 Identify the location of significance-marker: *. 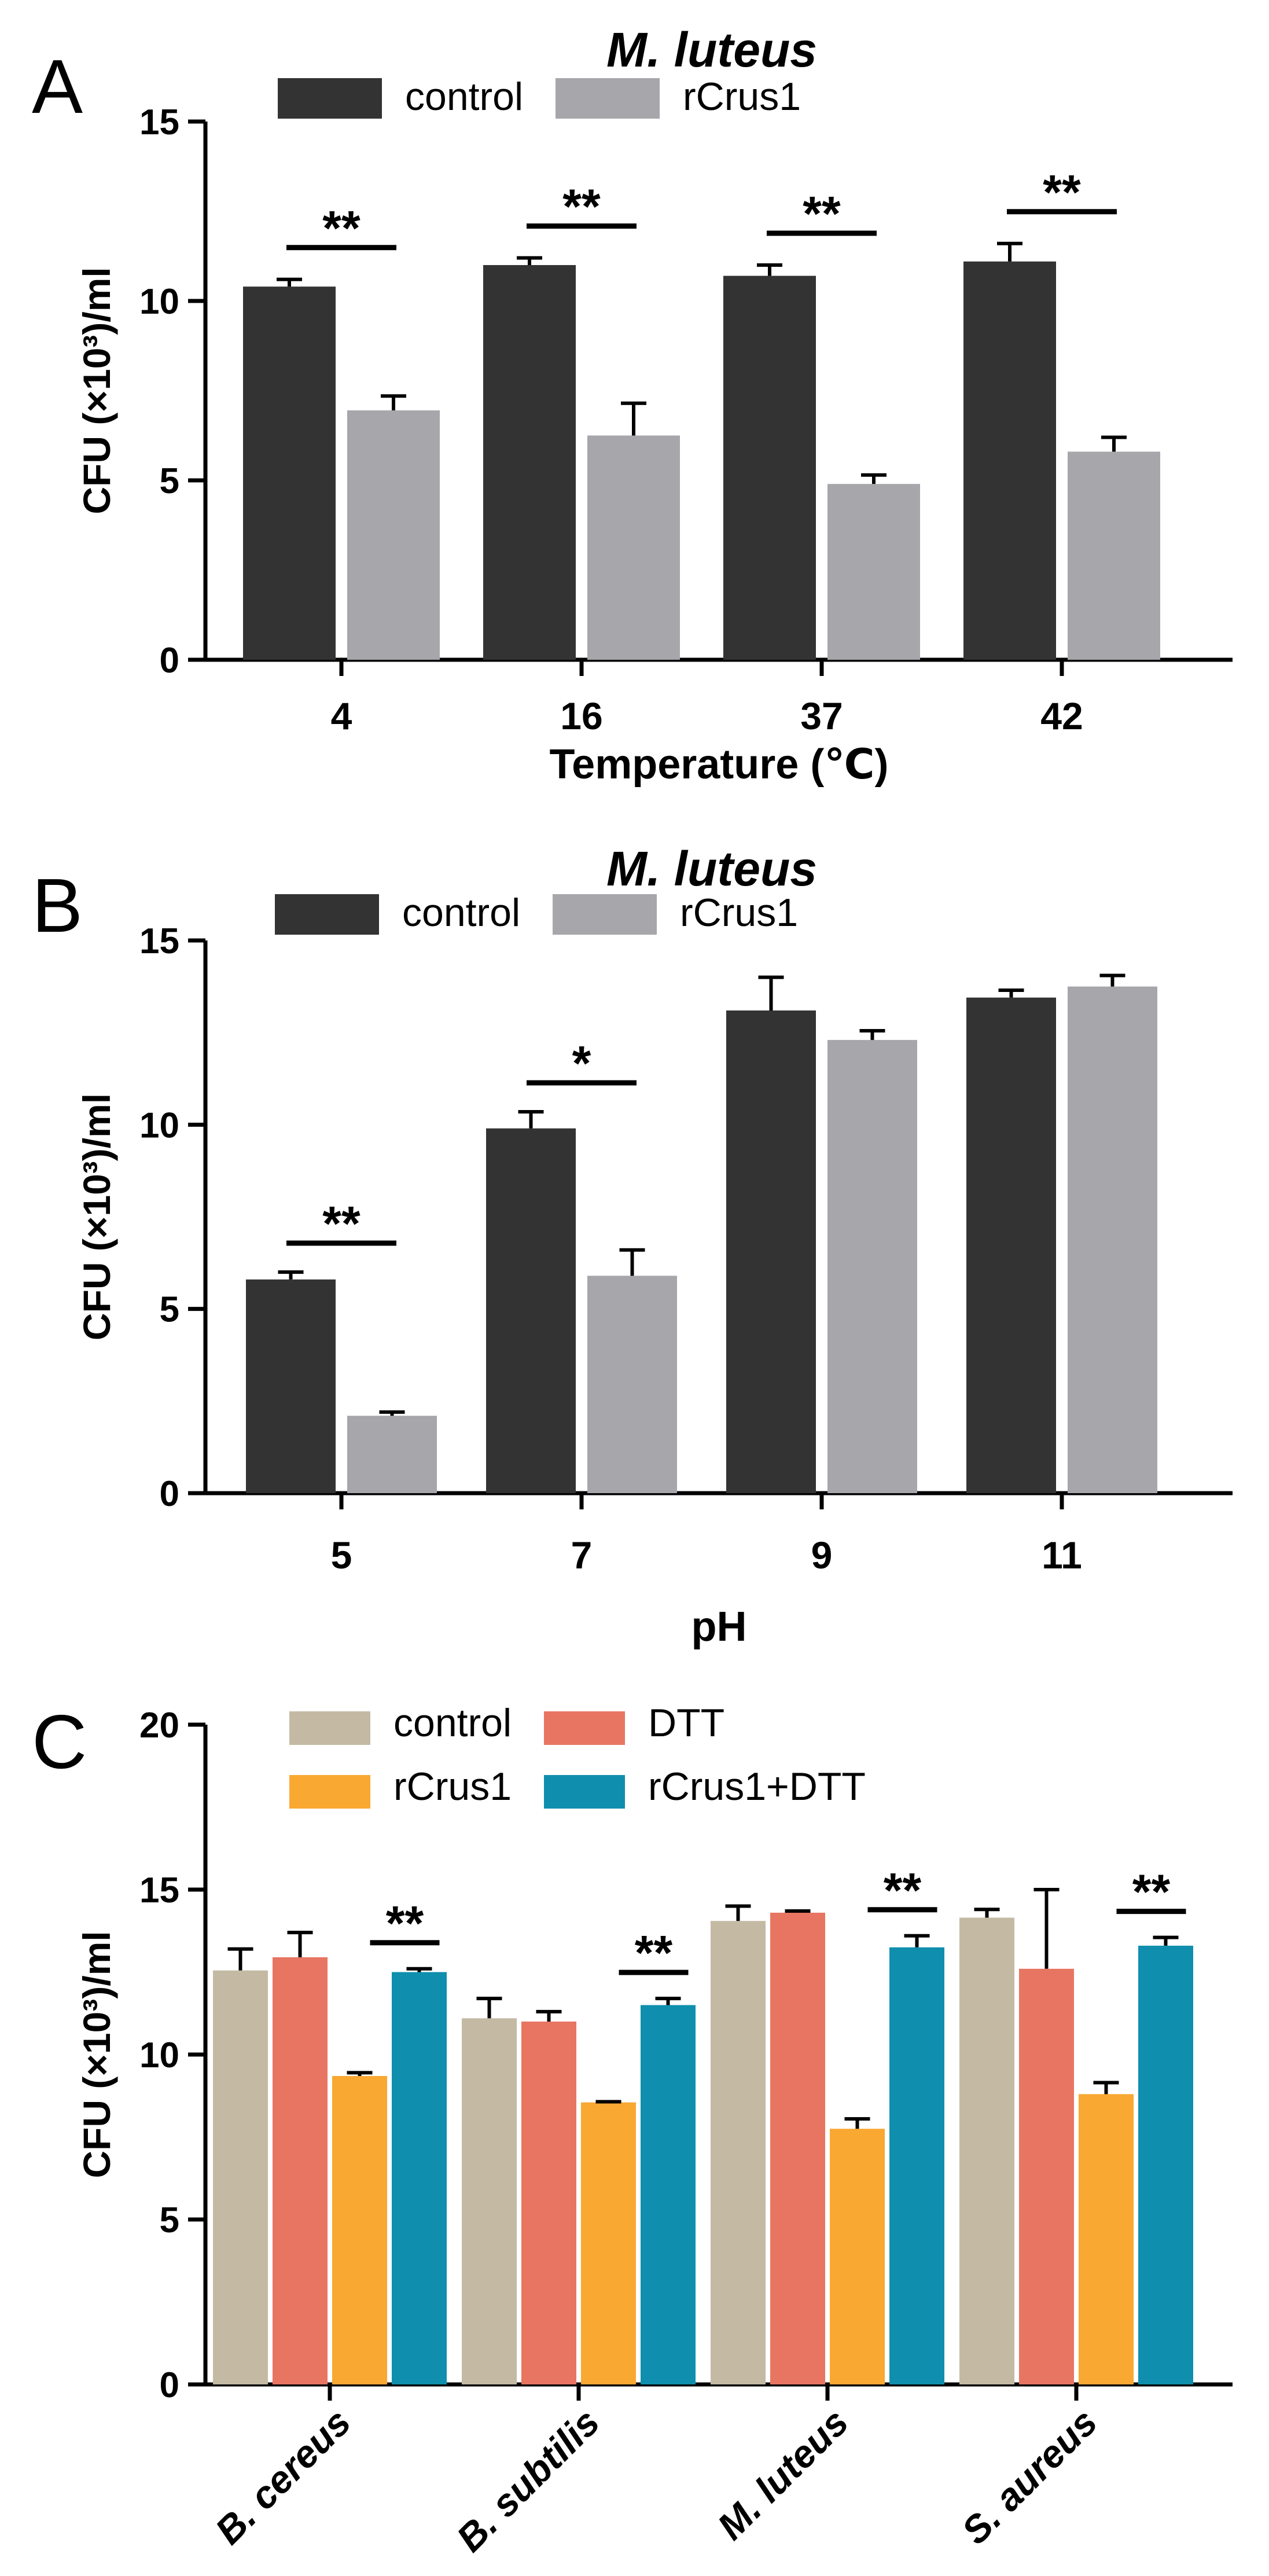
(581, 1063).